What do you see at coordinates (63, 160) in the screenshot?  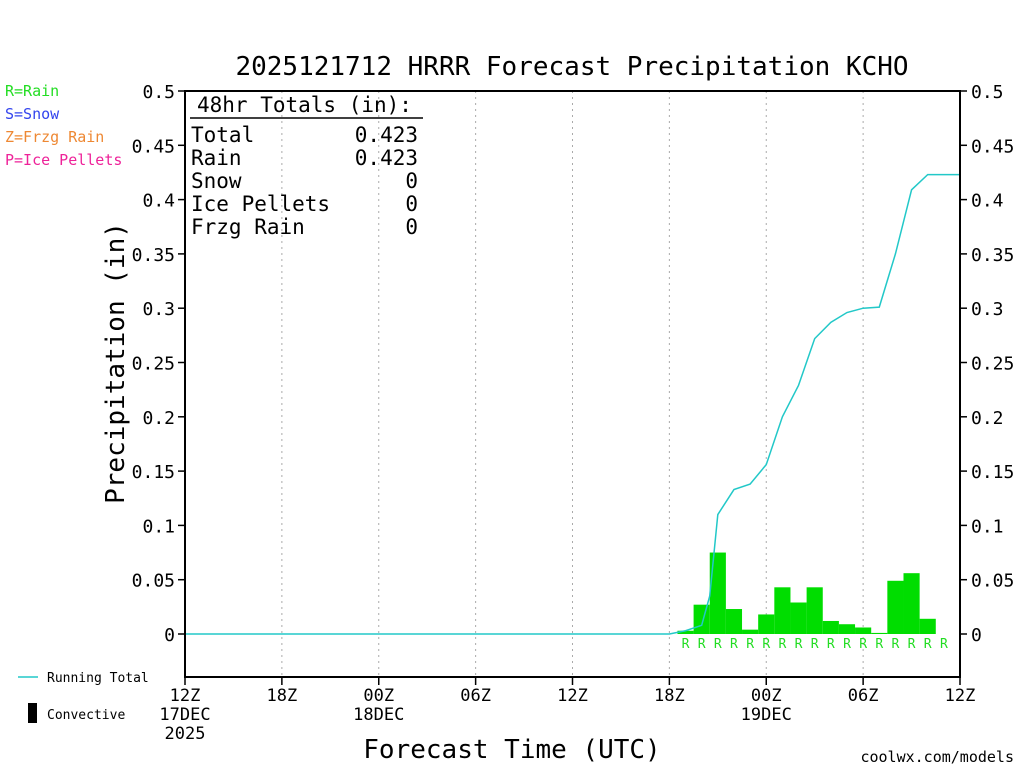 I see `ptype-legend-item: P=Ice Pellets` at bounding box center [63, 160].